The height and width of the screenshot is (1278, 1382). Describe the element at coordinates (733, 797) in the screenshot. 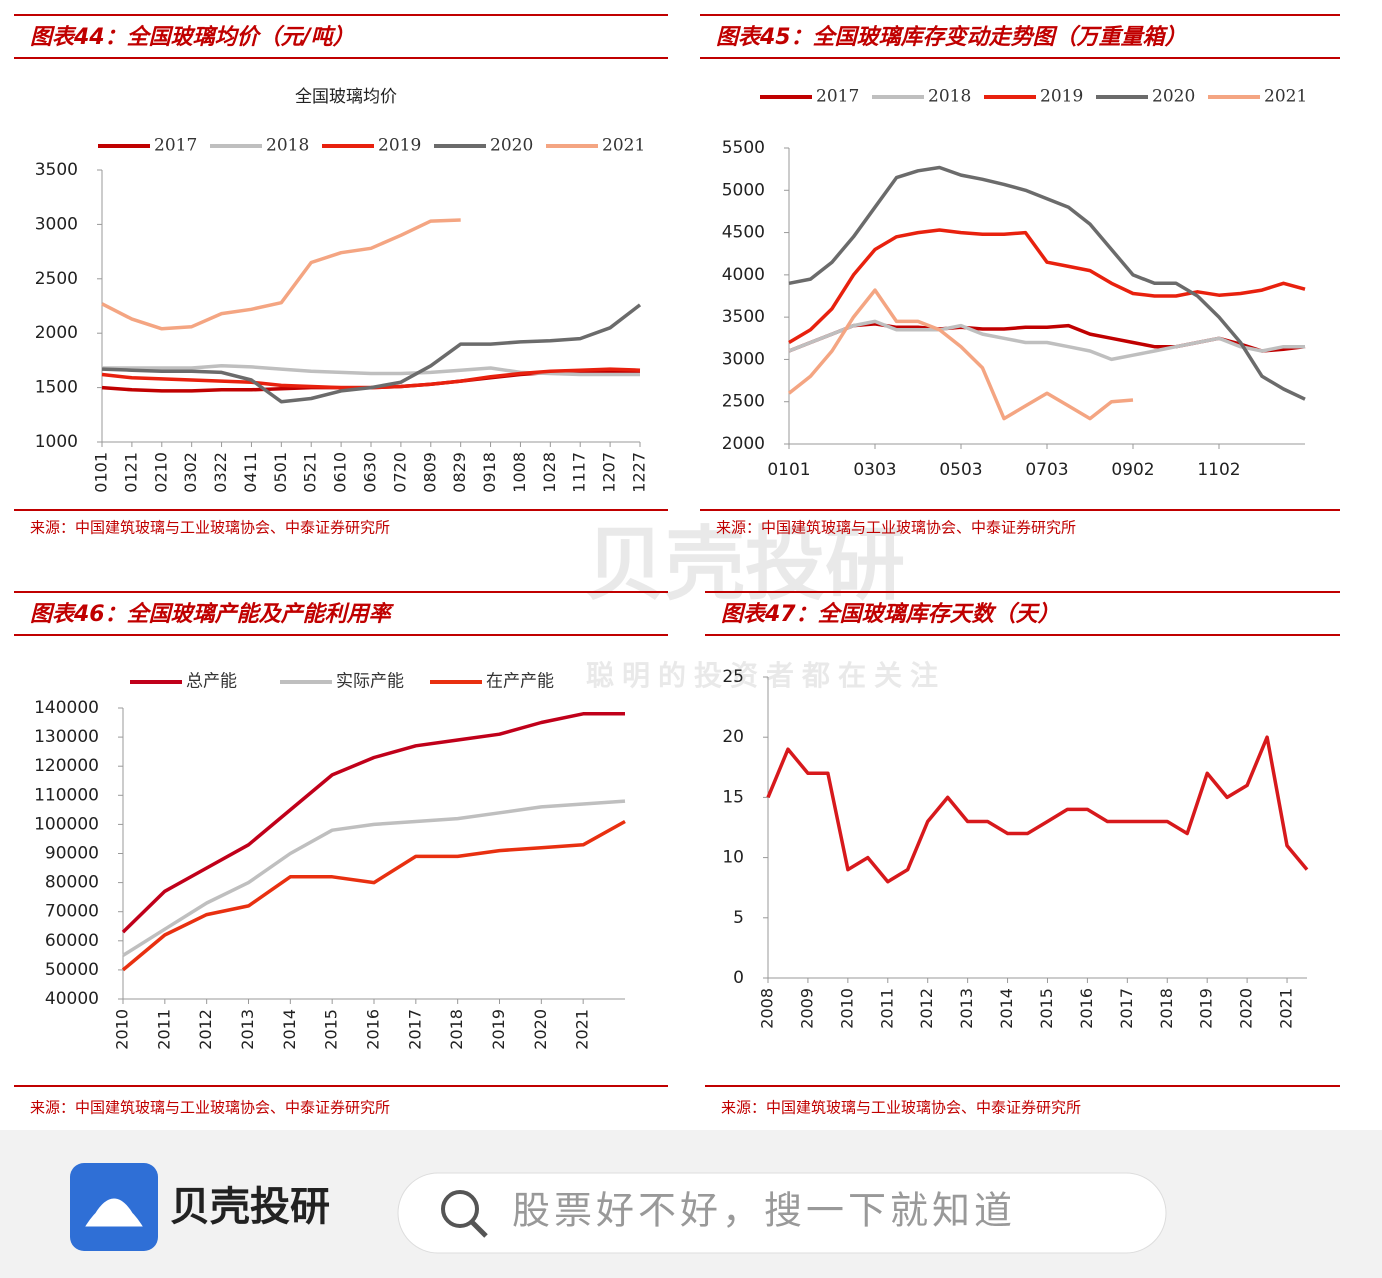

I see `y-tick-label: 15` at that location.